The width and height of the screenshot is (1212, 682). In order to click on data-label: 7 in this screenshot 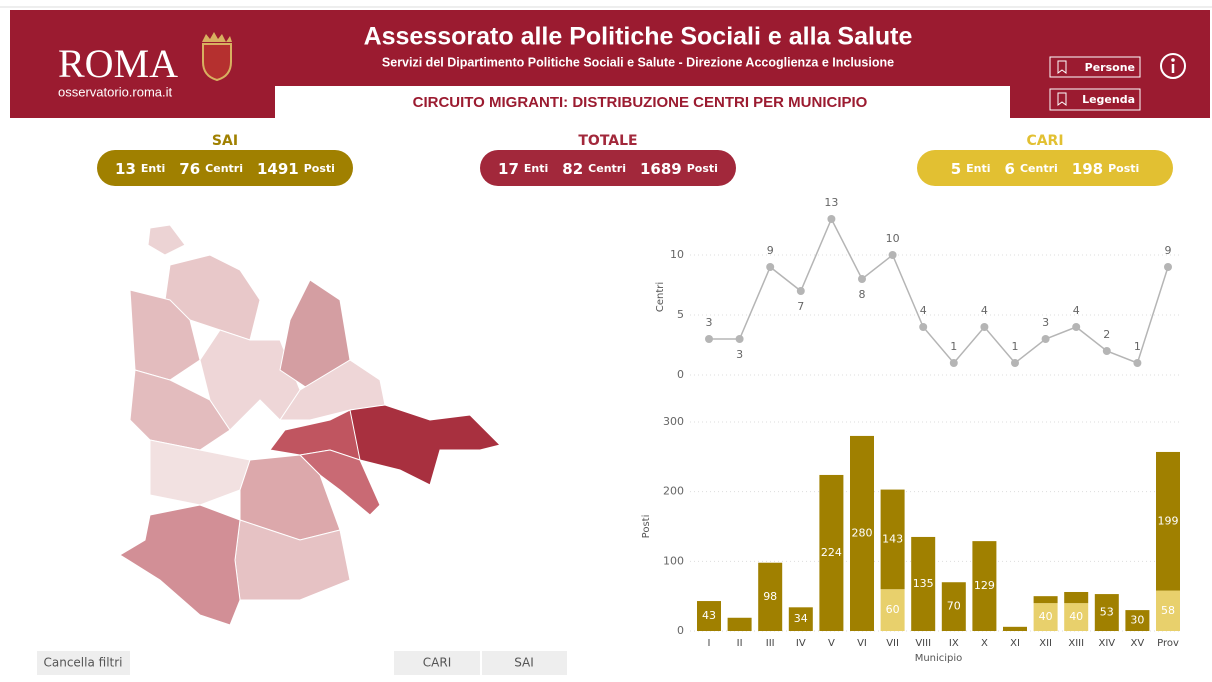, I will do `click(800, 306)`.